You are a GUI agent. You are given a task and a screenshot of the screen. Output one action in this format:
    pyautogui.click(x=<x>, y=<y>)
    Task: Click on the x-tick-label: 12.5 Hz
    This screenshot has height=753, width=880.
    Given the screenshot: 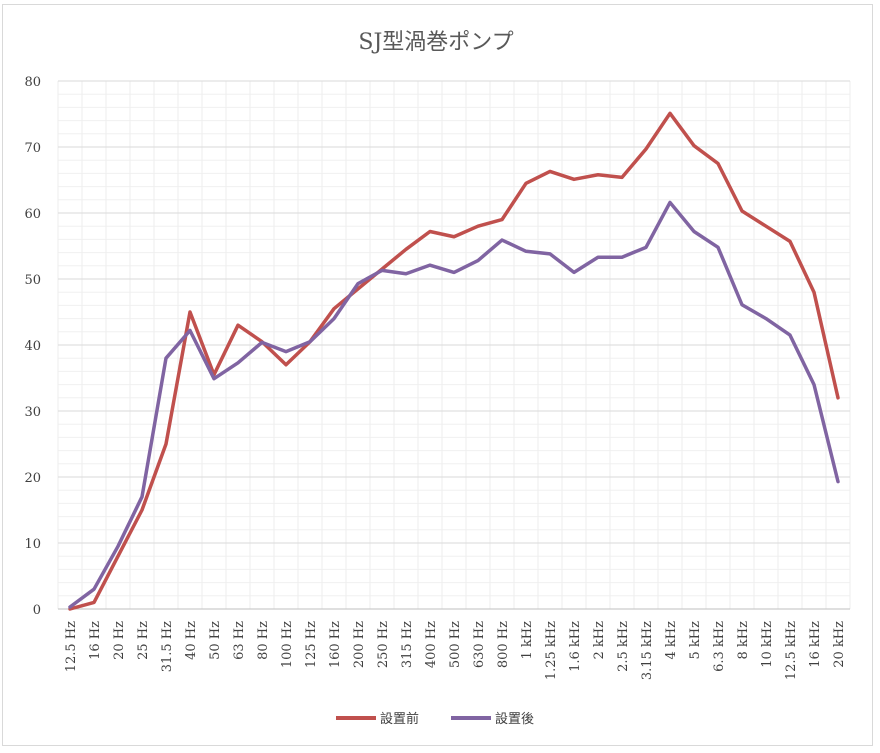 What is the action you would take?
    pyautogui.click(x=71, y=646)
    